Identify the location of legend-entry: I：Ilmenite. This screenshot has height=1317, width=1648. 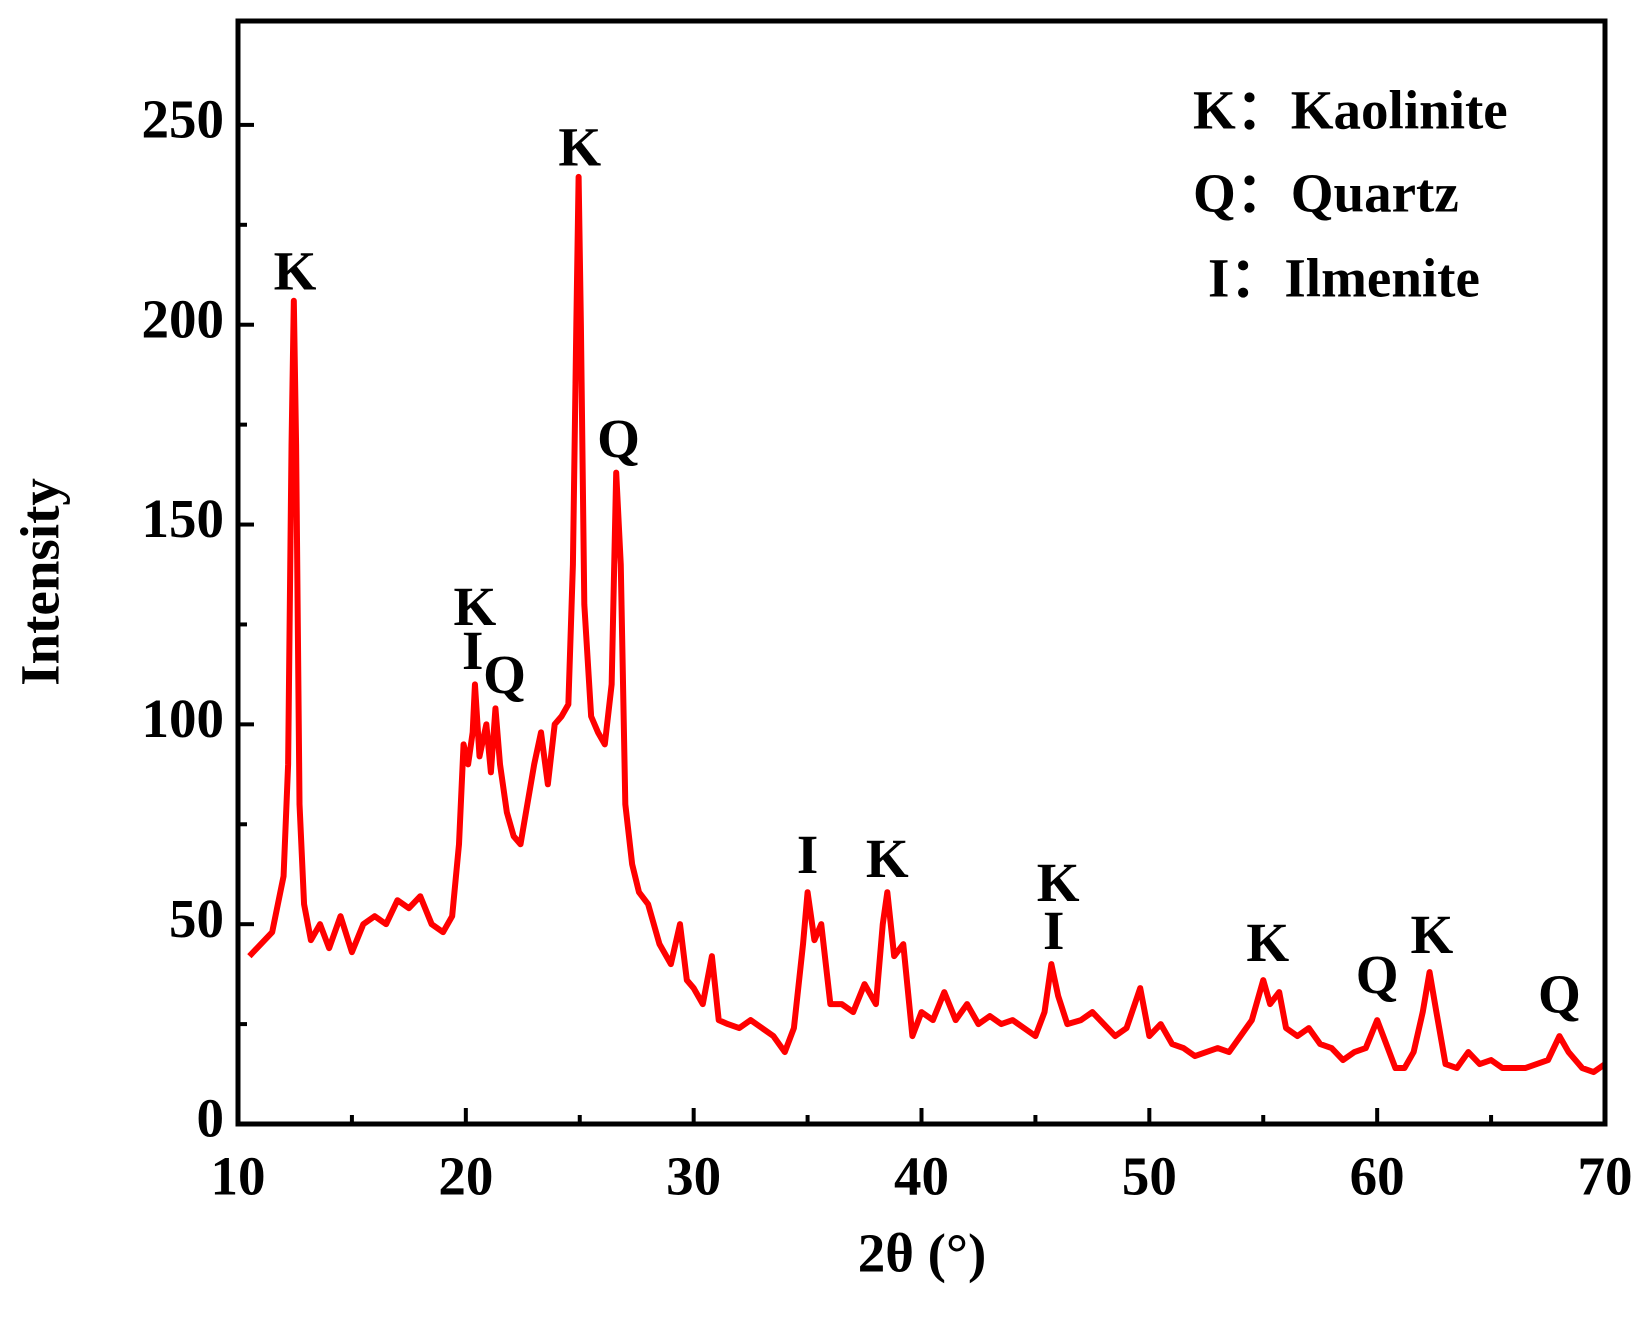
(1344, 278).